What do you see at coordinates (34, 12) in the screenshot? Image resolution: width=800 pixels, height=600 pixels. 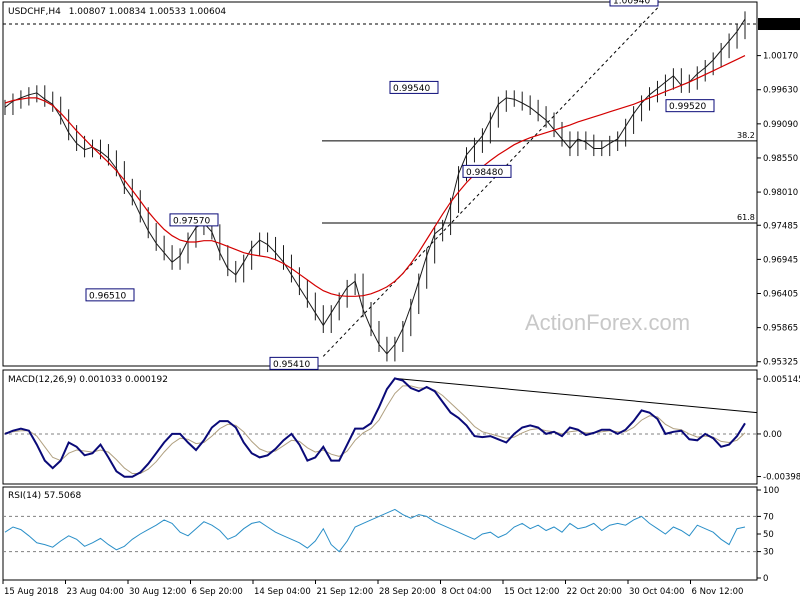 I see `symbol-label: USDCHF,H4` at bounding box center [34, 12].